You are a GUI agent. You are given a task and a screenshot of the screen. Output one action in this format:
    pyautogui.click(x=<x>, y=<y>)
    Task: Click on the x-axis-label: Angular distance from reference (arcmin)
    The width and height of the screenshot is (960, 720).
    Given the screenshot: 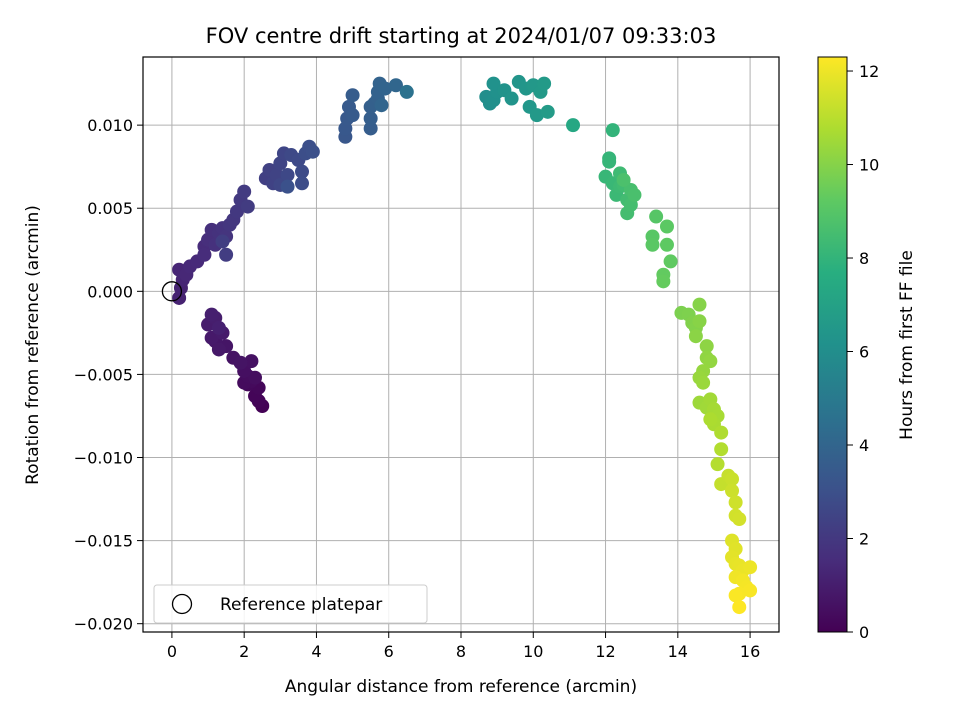 What is the action you would take?
    pyautogui.click(x=461, y=687)
    